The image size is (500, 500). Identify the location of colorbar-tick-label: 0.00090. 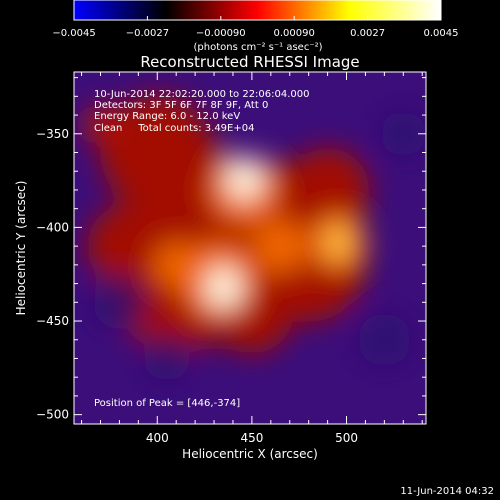
(294, 33).